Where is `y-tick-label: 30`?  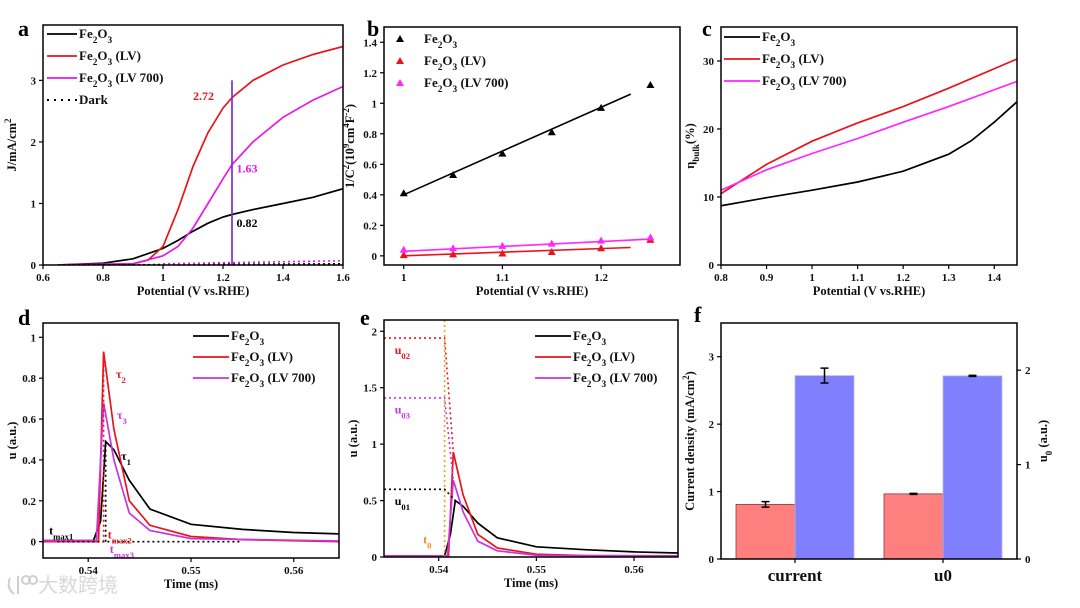
y-tick-label: 30 is located at coordinates (709, 62).